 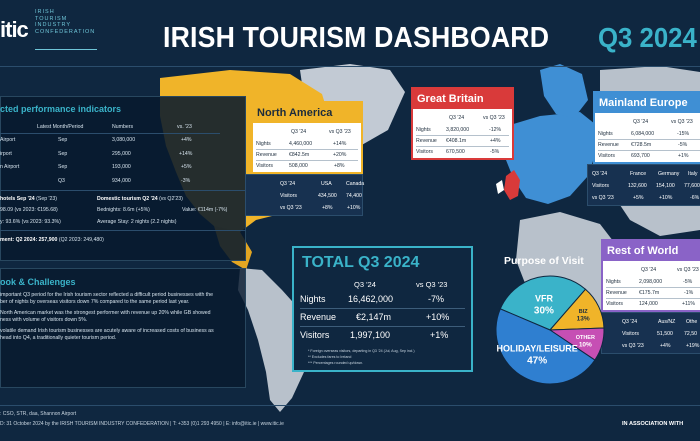 What do you see at coordinates (638, 198) in the screenshot?
I see `eu-sub-ch1: +5%` at bounding box center [638, 198].